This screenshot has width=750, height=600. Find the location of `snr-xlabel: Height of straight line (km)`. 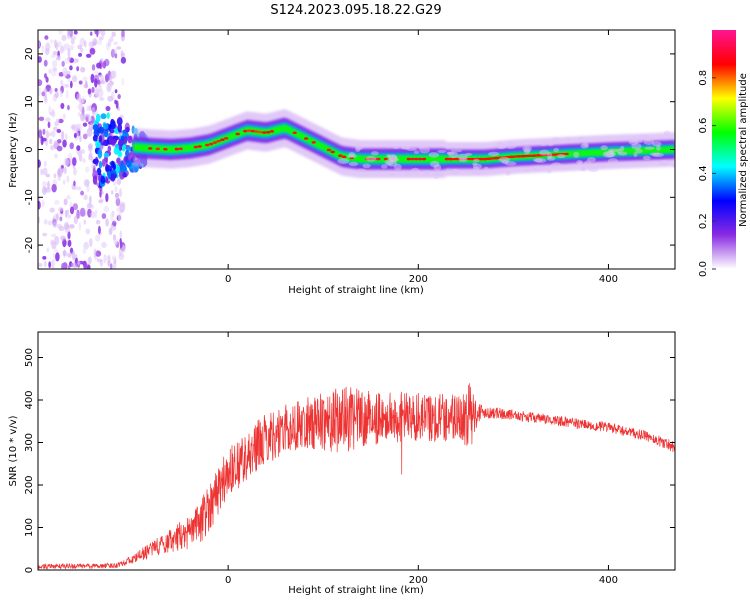

snr-xlabel: Height of straight line (km) is located at coordinates (356, 590).